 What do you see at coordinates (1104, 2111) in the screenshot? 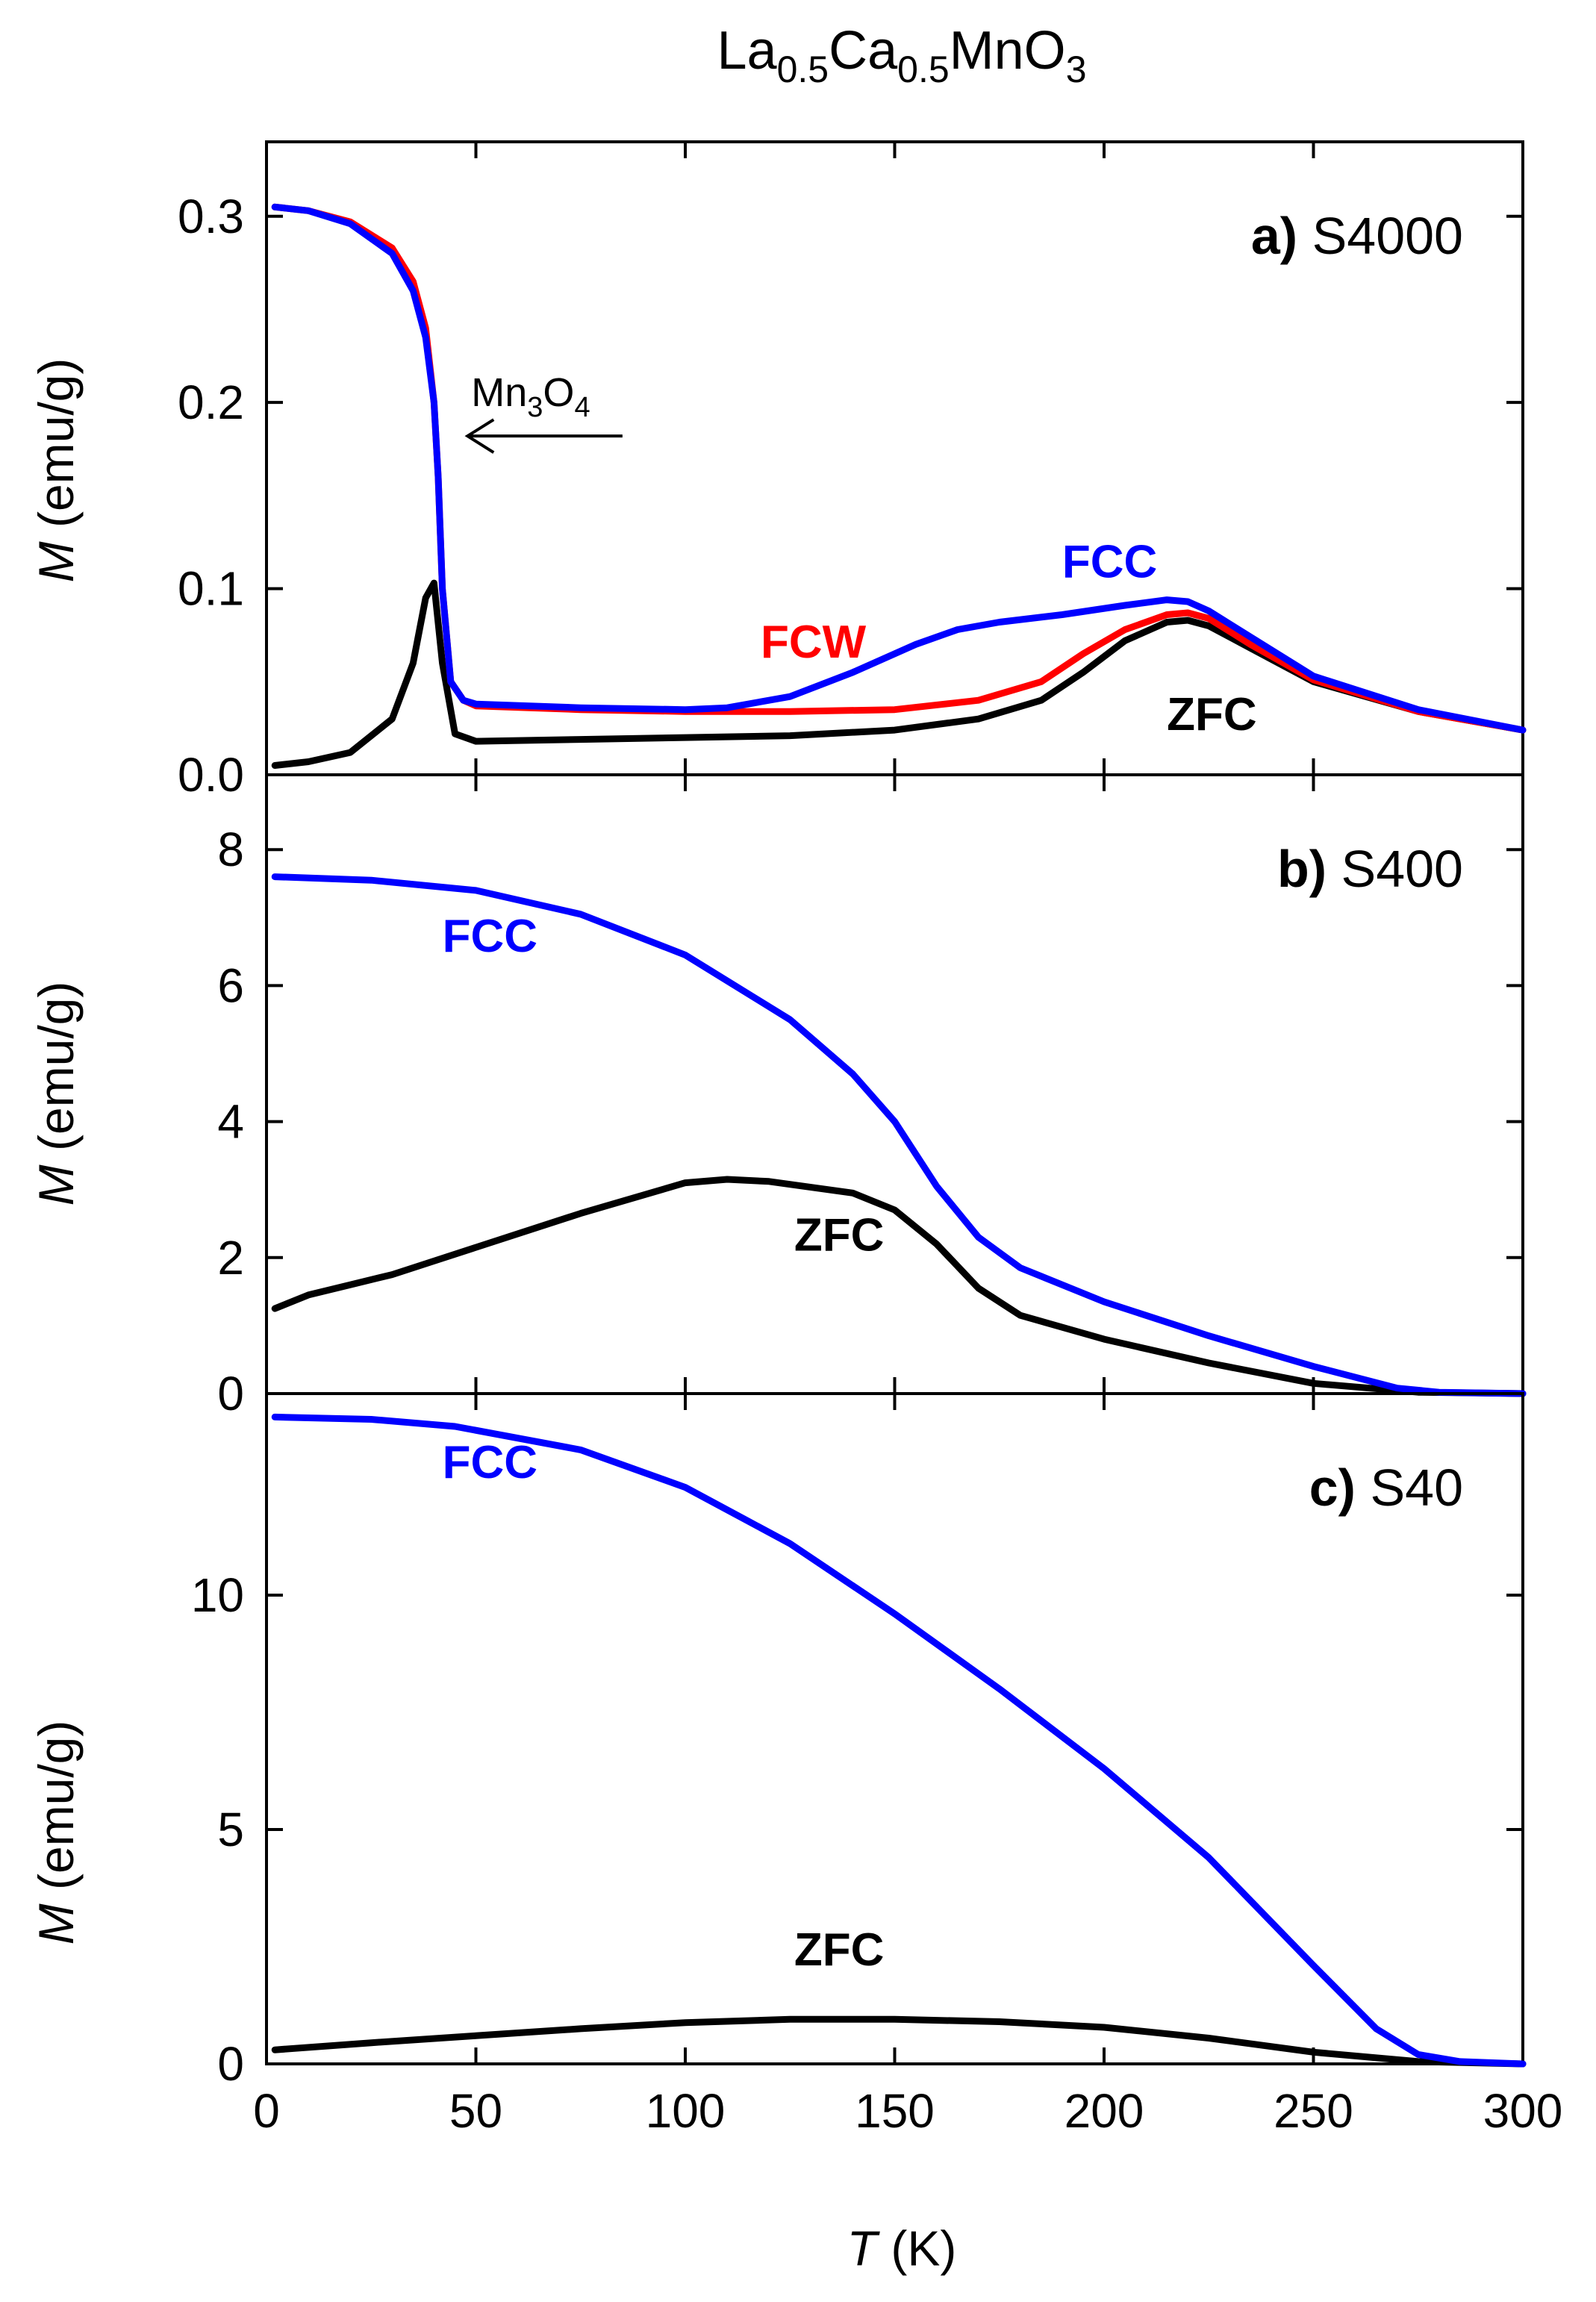
I see `x-tick-label: 200` at bounding box center [1104, 2111].